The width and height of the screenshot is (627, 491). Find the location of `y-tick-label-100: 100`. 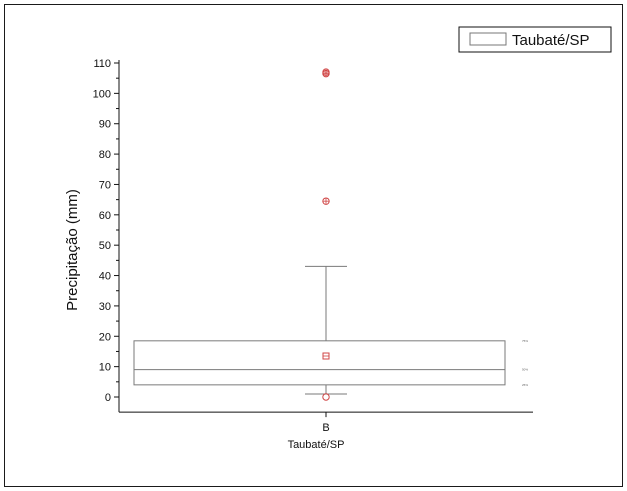

y-tick-label-100: 100 is located at coordinates (102, 94).